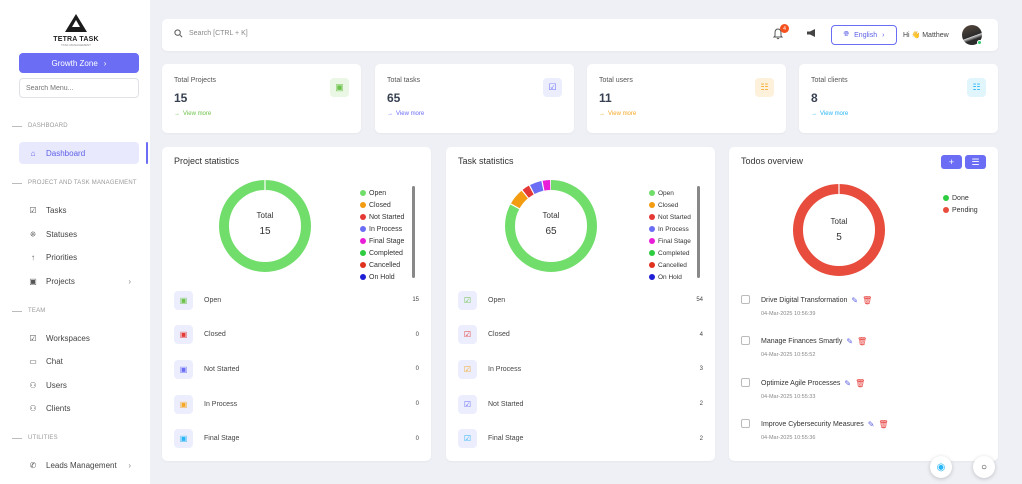 Image resolution: width=1022 pixels, height=484 pixels. I want to click on sidebar-item-chat: ▭ Chat, so click(79, 361).